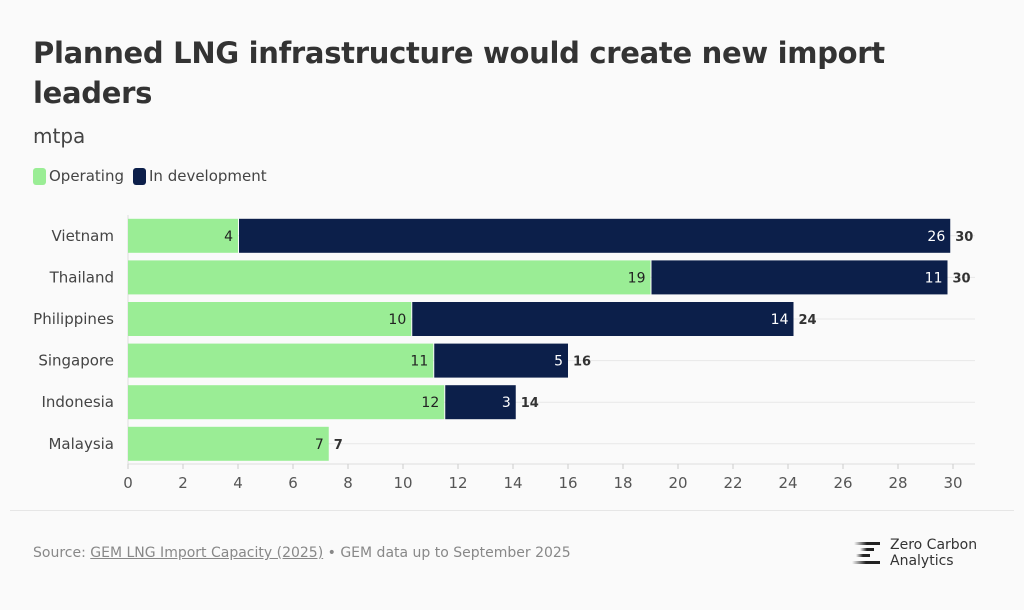  What do you see at coordinates (183, 483) in the screenshot?
I see `x-tick-label: 2` at bounding box center [183, 483].